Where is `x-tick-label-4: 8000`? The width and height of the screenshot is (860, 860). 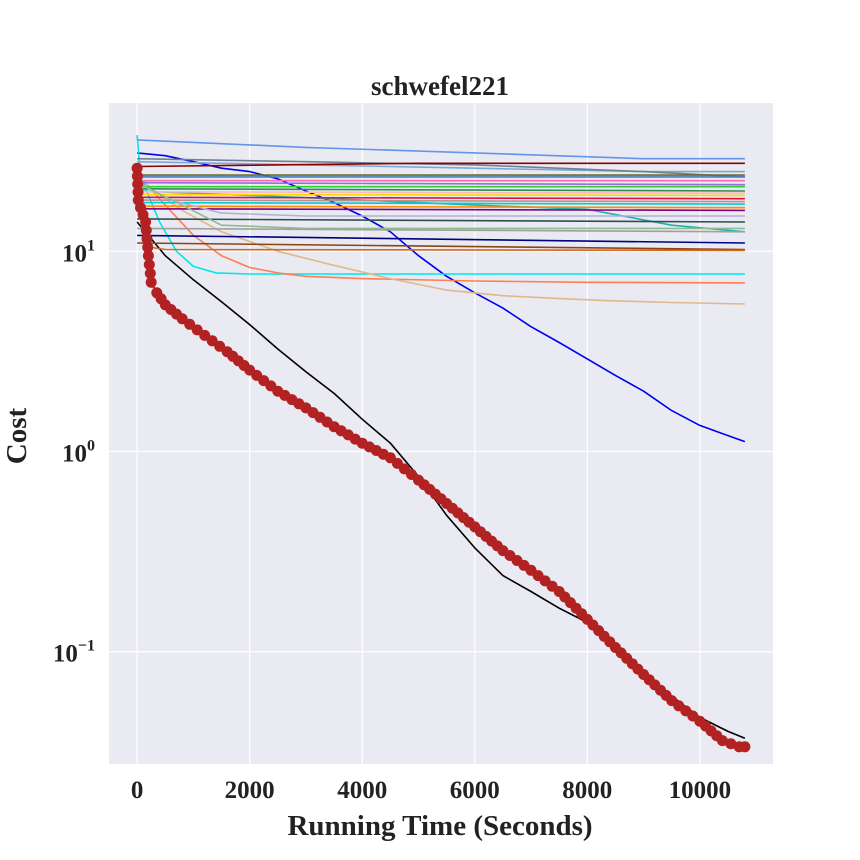
x-tick-label-4: 8000 is located at coordinates (587, 790).